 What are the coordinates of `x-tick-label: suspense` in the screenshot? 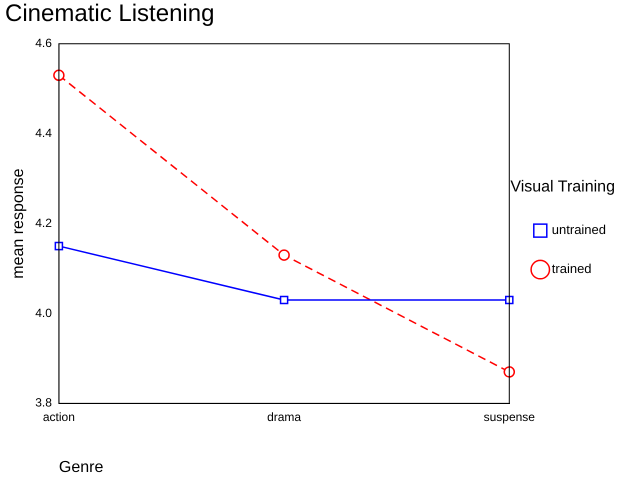 It's located at (510, 417).